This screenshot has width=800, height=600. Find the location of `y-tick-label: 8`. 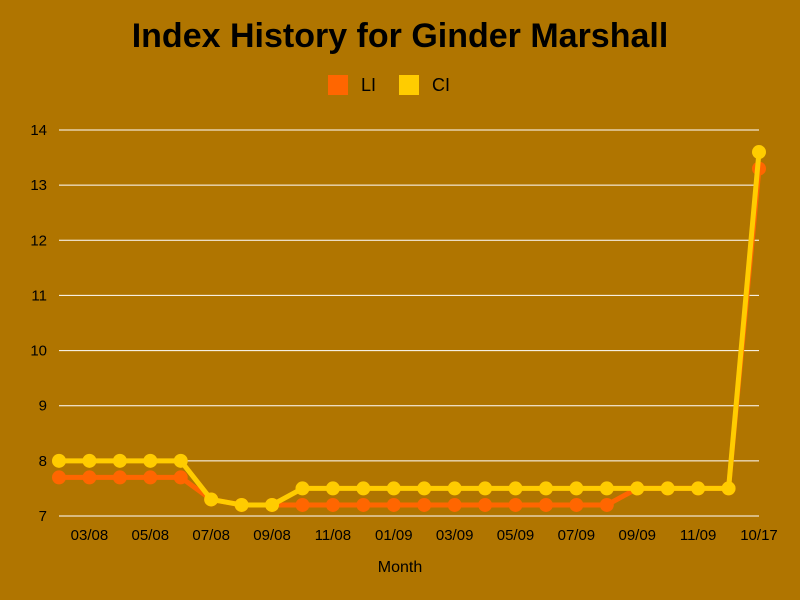

y-tick-label: 8 is located at coordinates (43, 461).